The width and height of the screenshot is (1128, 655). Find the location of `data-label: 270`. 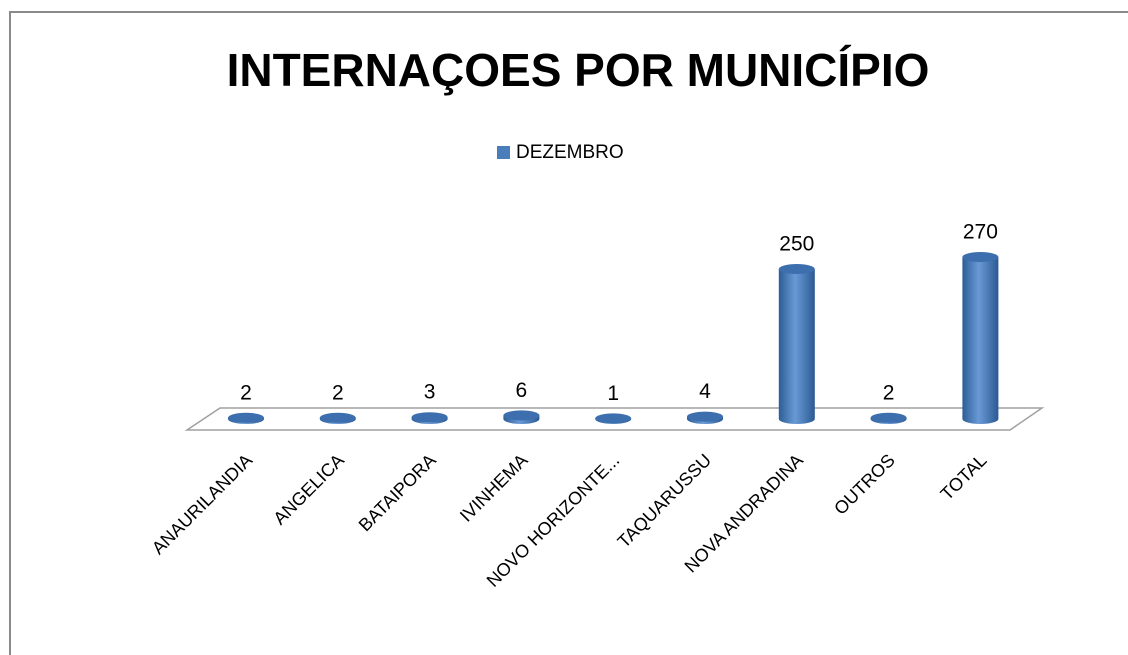

data-label: 270 is located at coordinates (980, 232).